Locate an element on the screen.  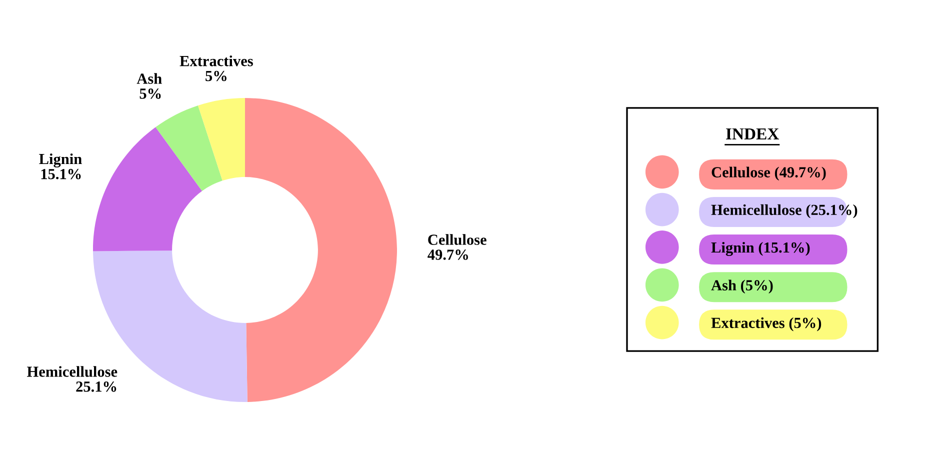
text: Cellulose 49.7% is located at coordinates (457, 247).